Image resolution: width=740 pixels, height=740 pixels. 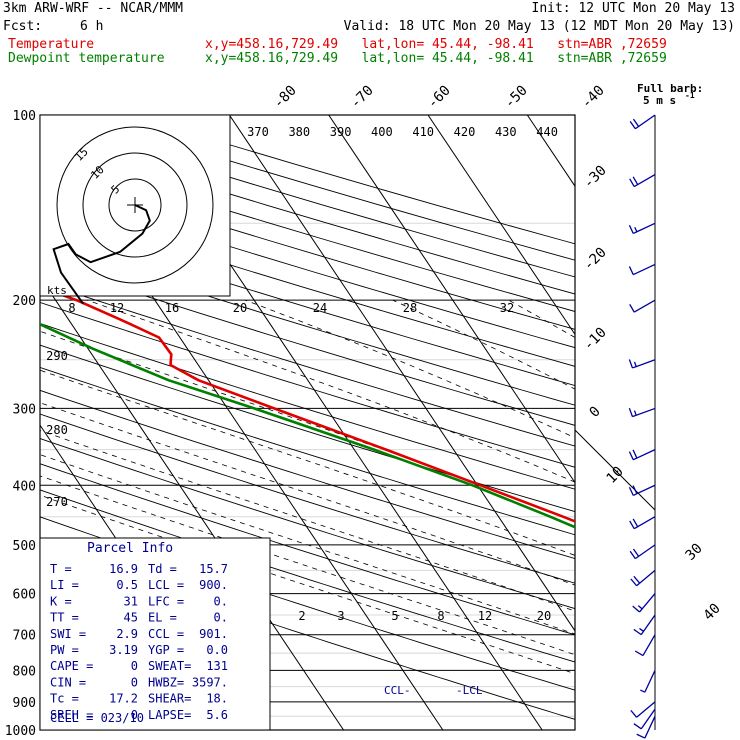 What do you see at coordinates (382, 132) in the screenshot?
I see `theta-e-label: 400` at bounding box center [382, 132].